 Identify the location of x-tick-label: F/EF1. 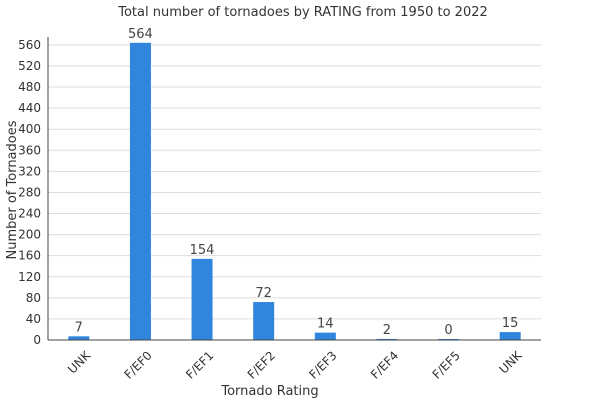
(199, 364).